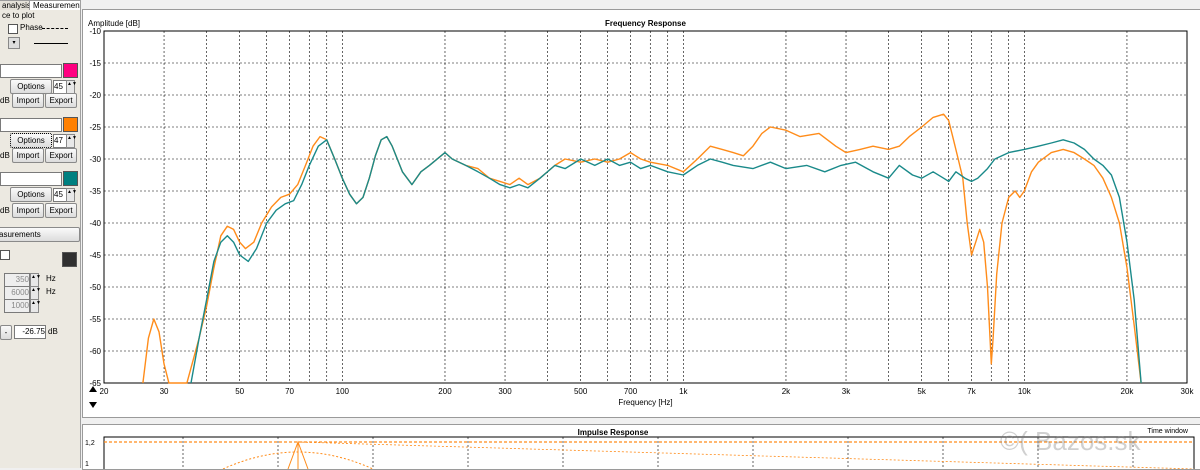 This screenshot has height=470, width=1200. Describe the element at coordinates (5, 100) in the screenshot. I see `unit-label-1: dB` at that location.